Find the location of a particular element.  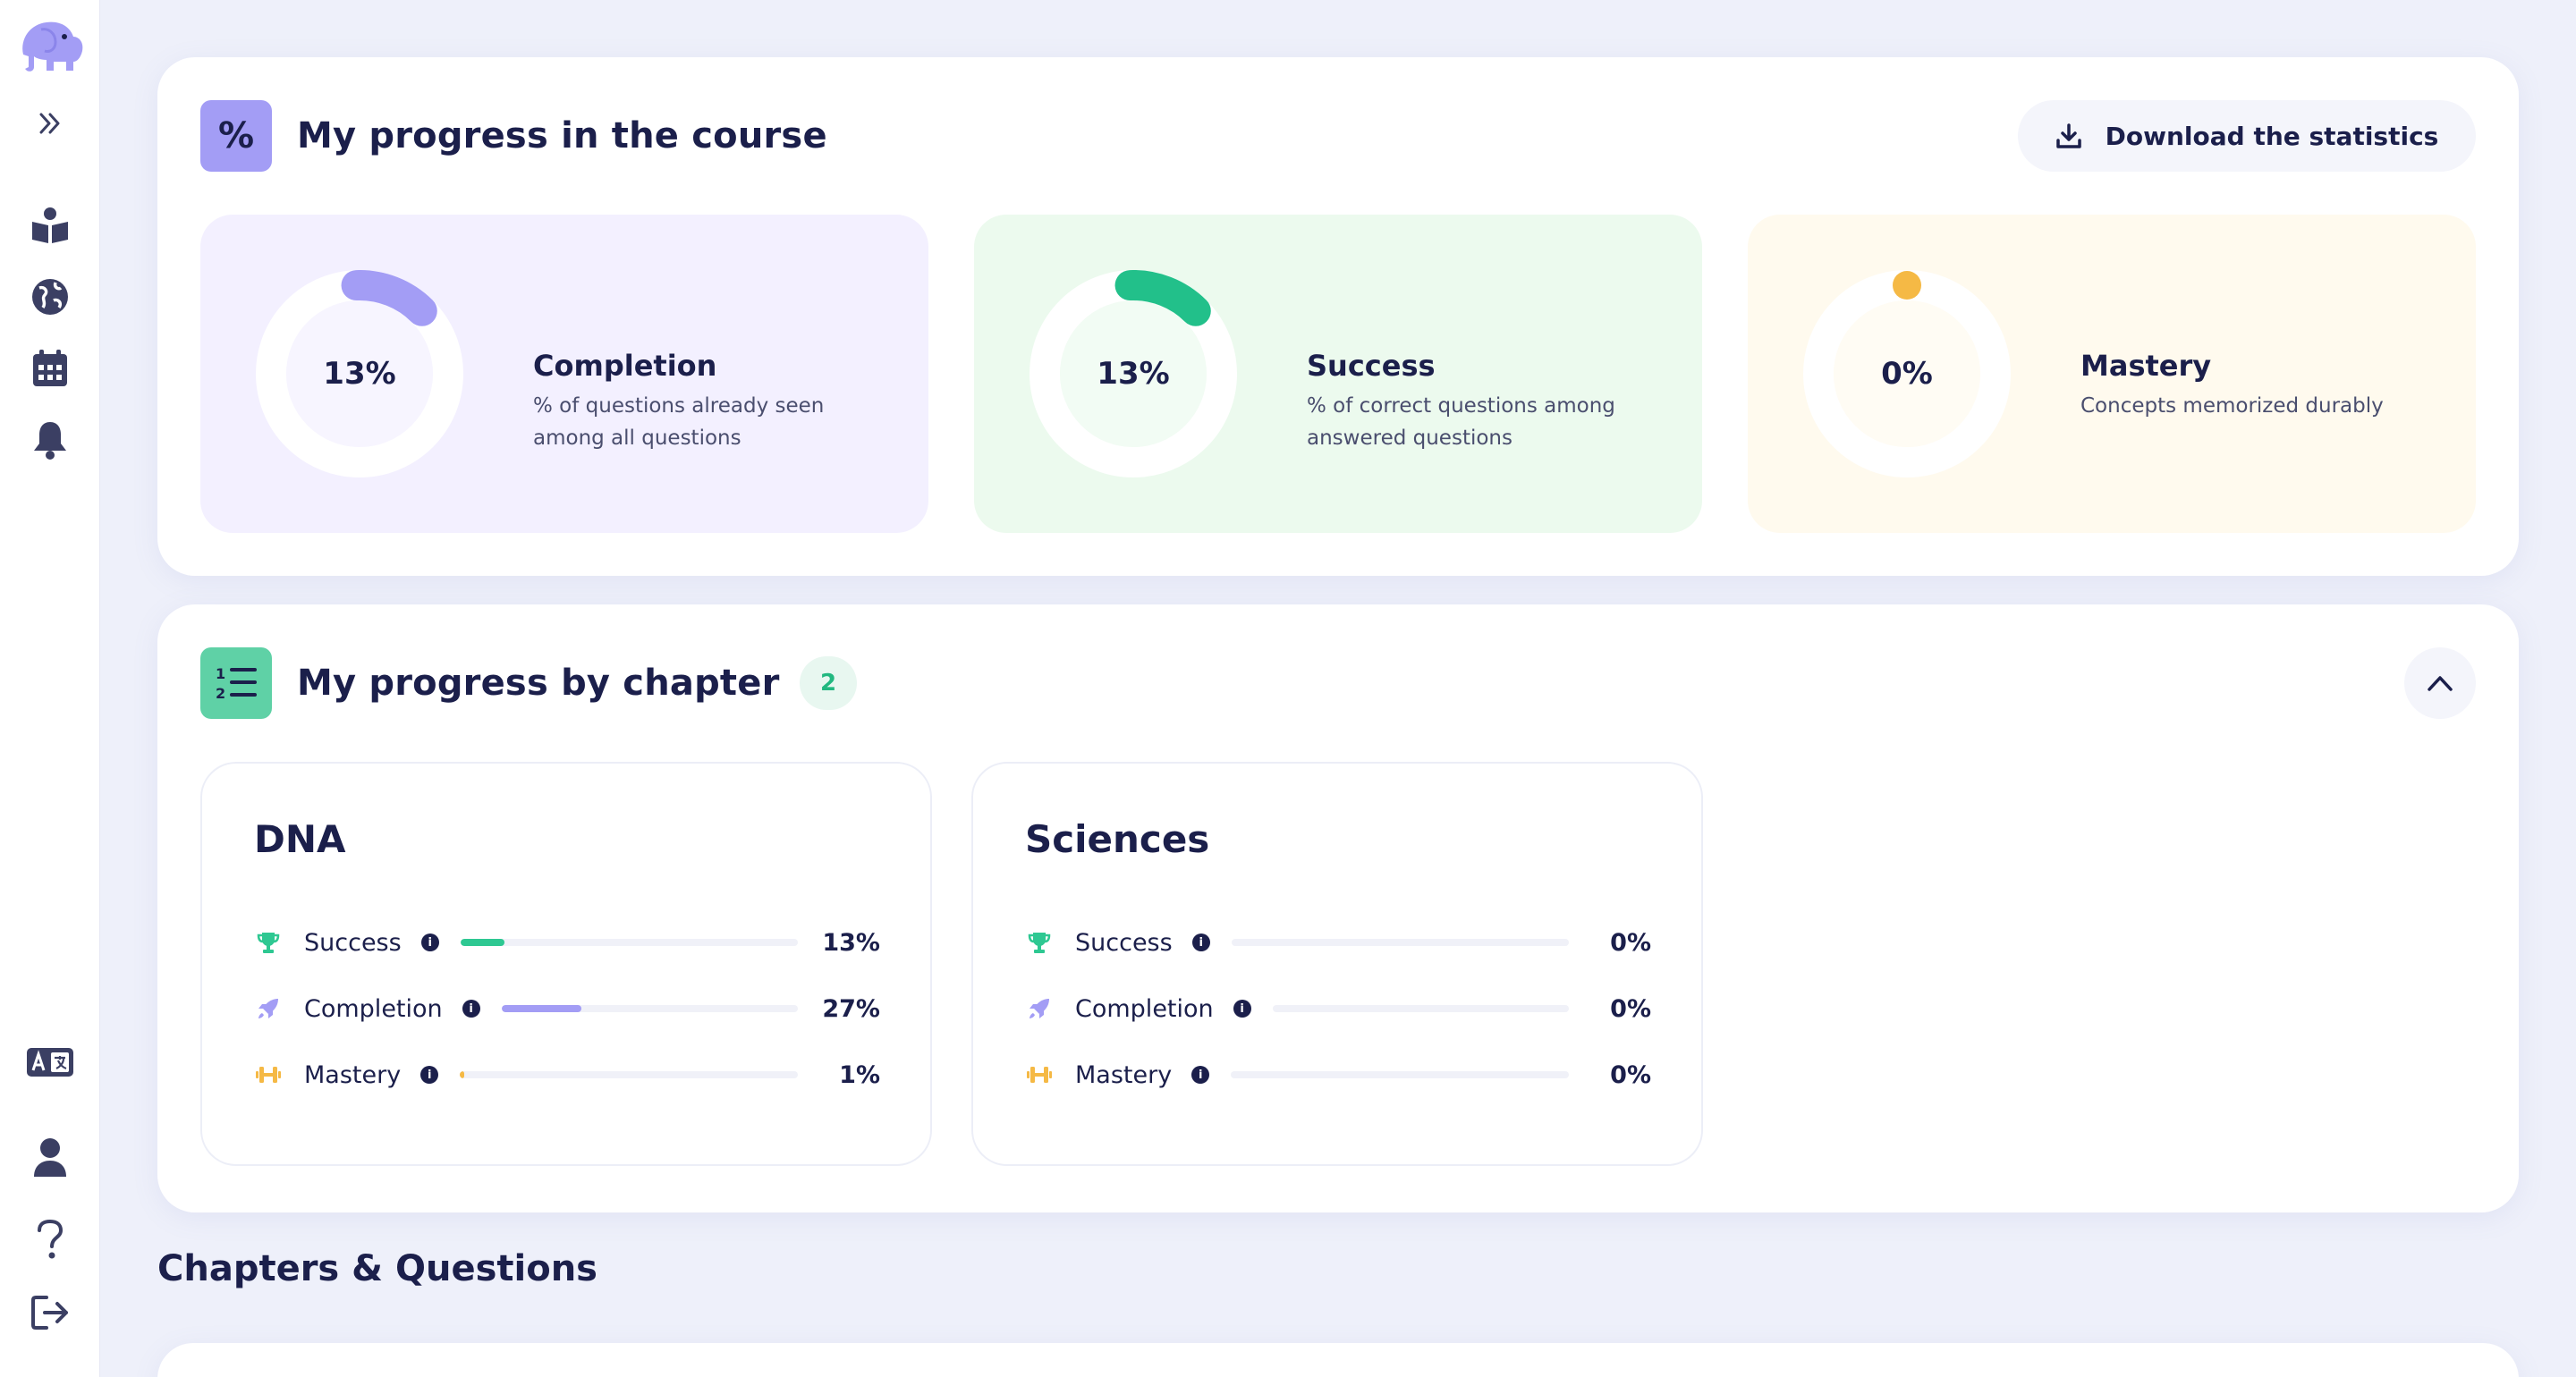

calendar-icon is located at coordinates (50, 368).